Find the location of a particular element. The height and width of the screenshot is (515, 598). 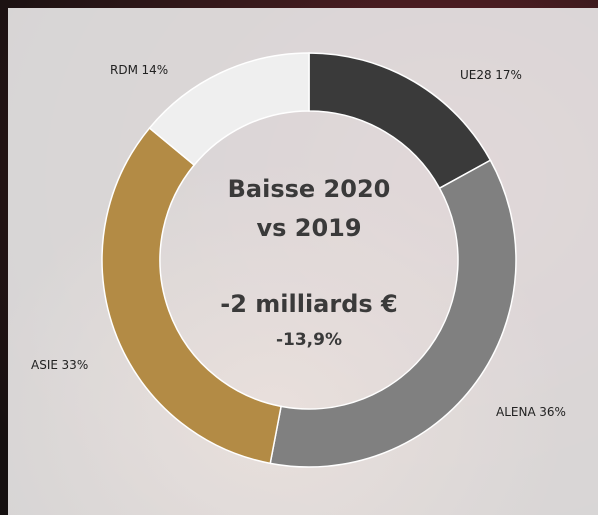

segment-label: UE28 17% is located at coordinates (491, 75).